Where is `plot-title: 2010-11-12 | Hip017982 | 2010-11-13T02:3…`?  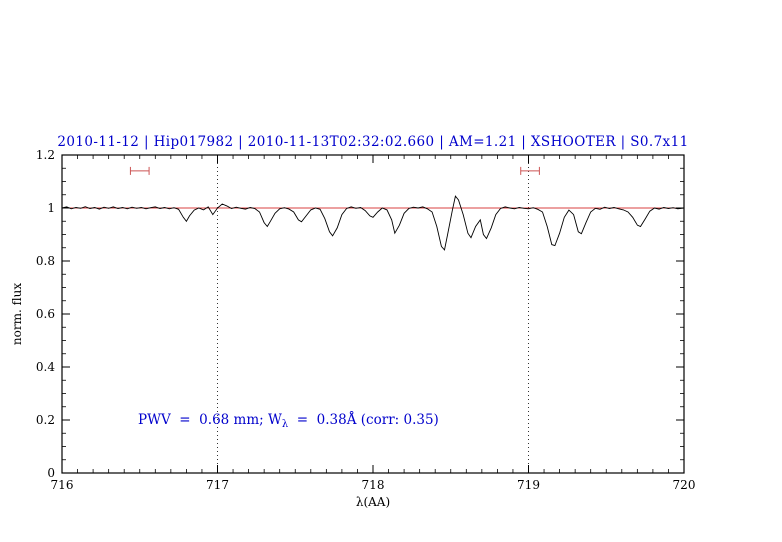 plot-title: 2010-11-12 | Hip017982 | 2010-11-13T02:3… is located at coordinates (373, 142).